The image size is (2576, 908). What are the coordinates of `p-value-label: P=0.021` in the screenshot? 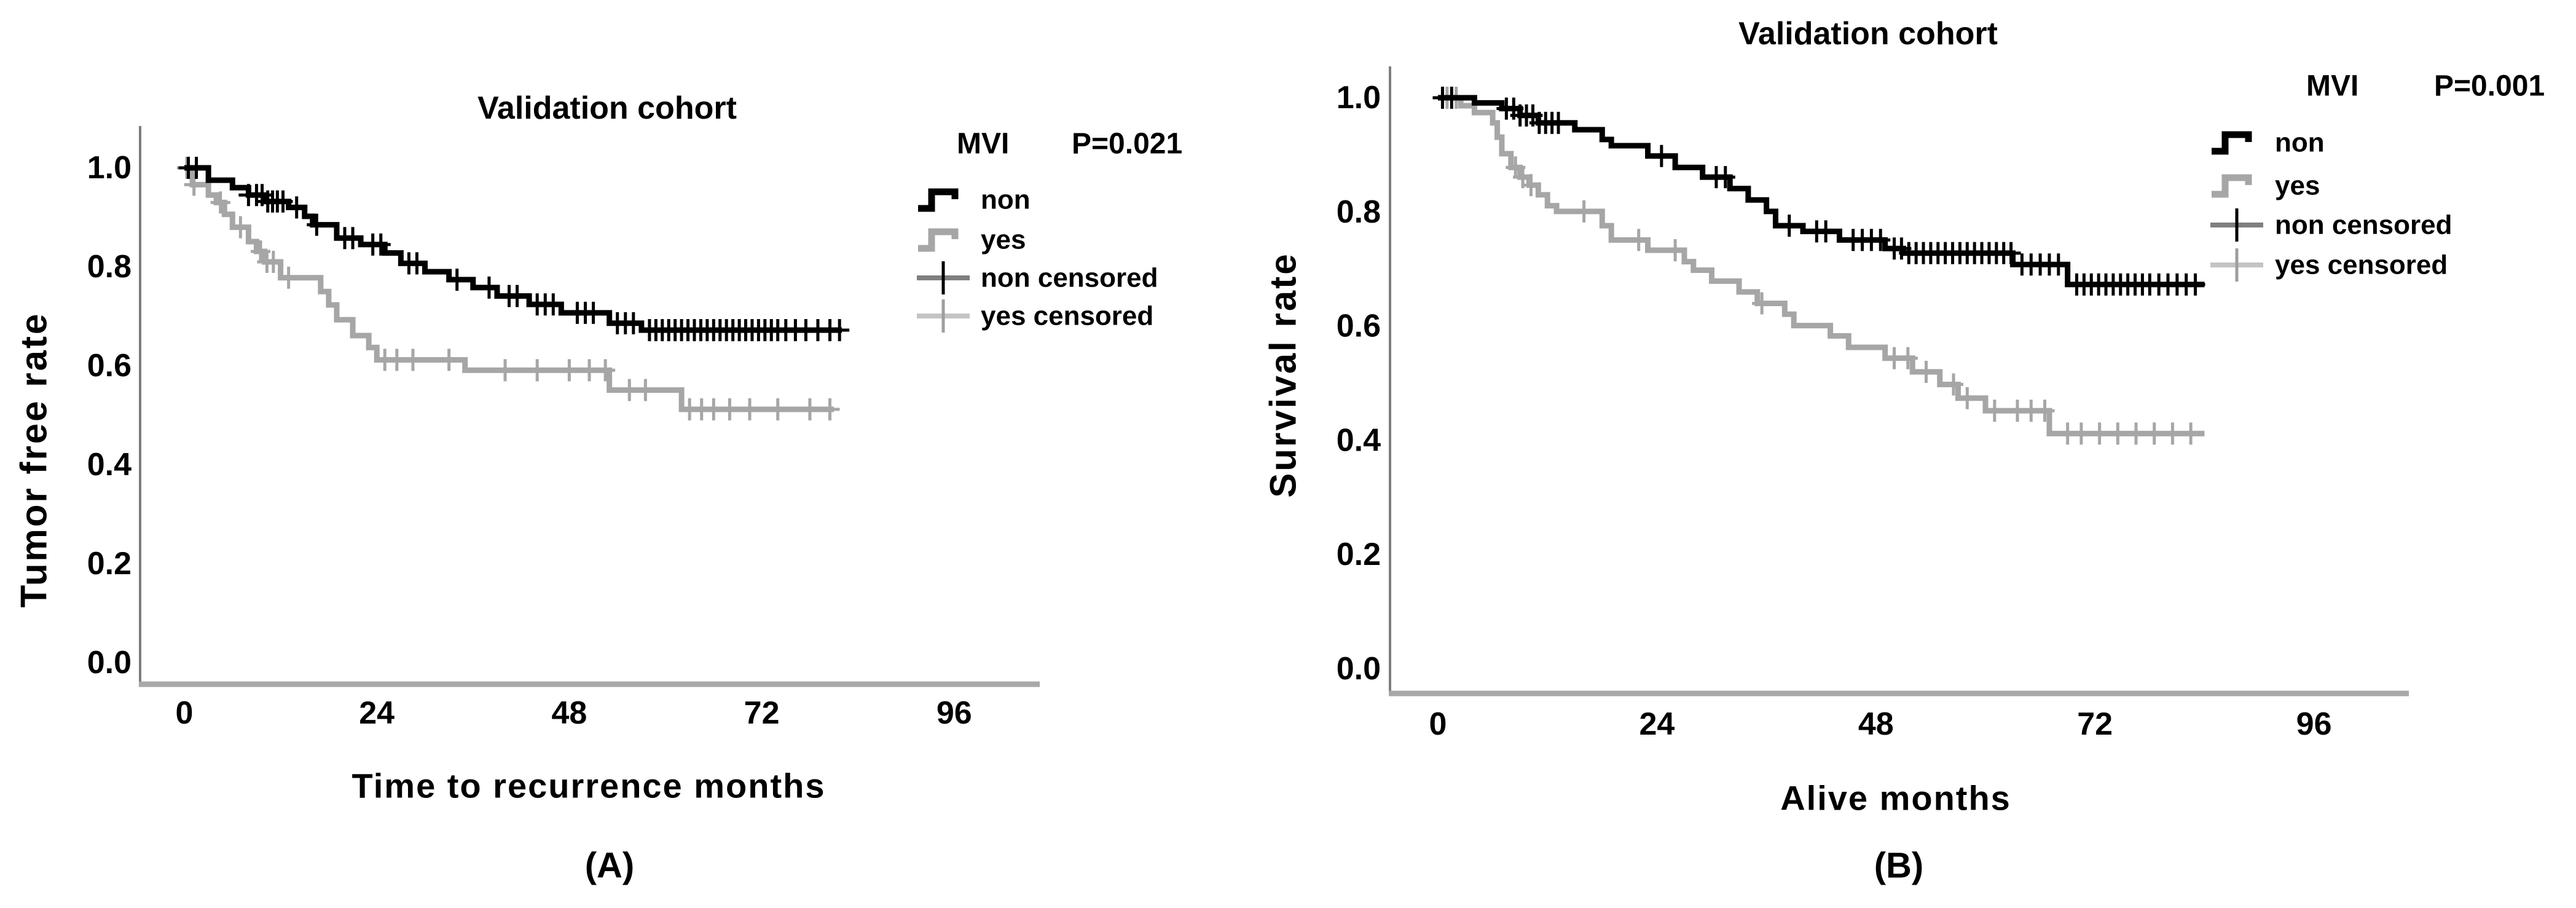 It's located at (1127, 144).